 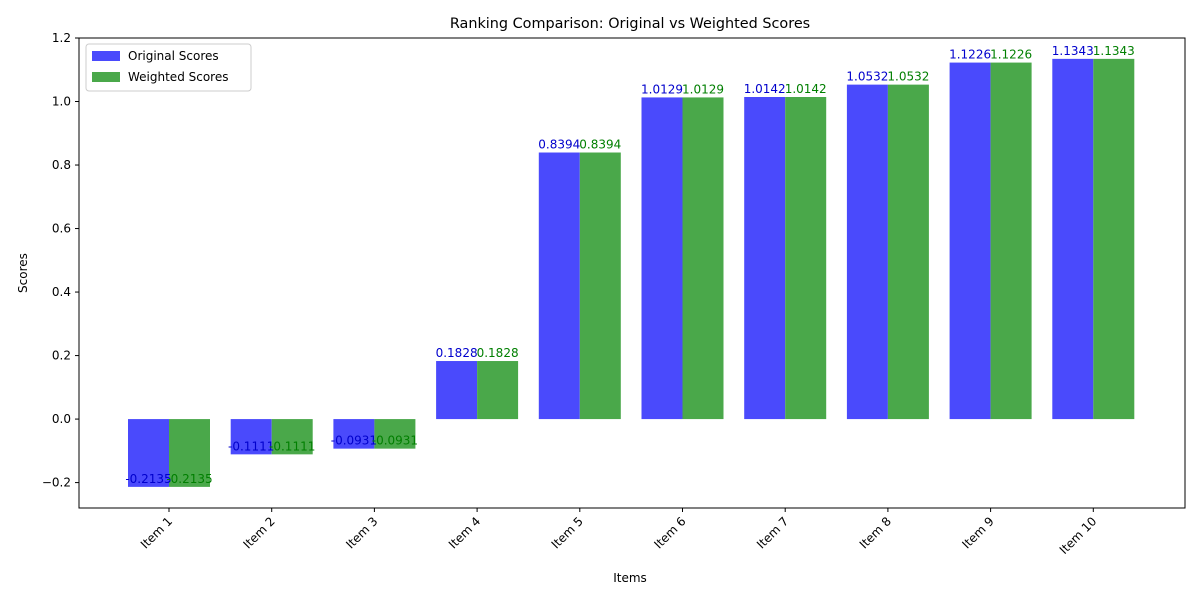 What do you see at coordinates (106, 56) in the screenshot?
I see `legend-swatch-original` at bounding box center [106, 56].